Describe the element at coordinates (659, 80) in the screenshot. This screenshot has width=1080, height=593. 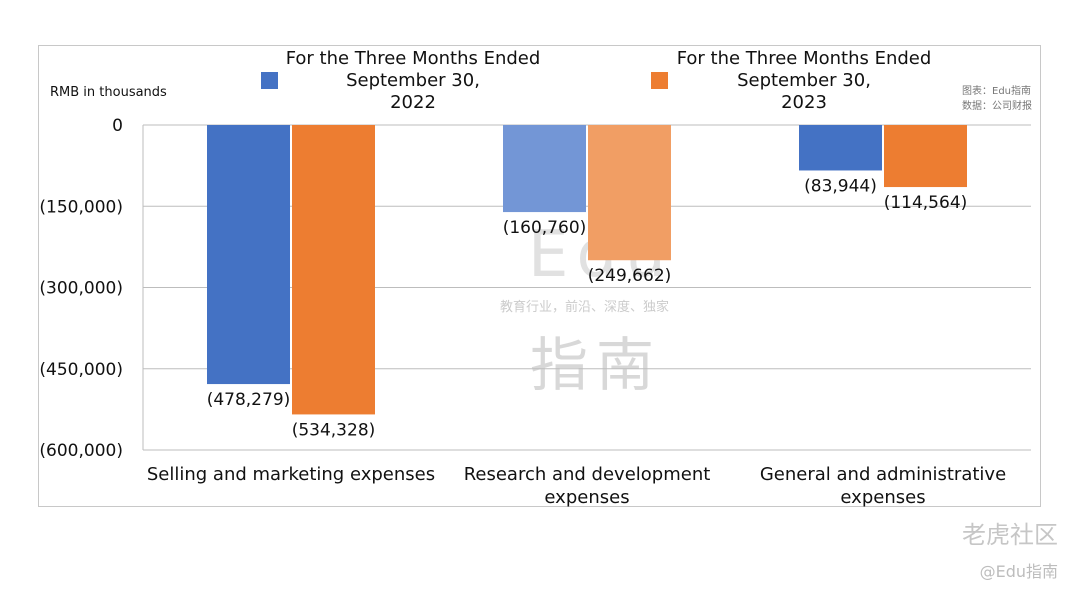
I see `legend-swatch-2023` at that location.